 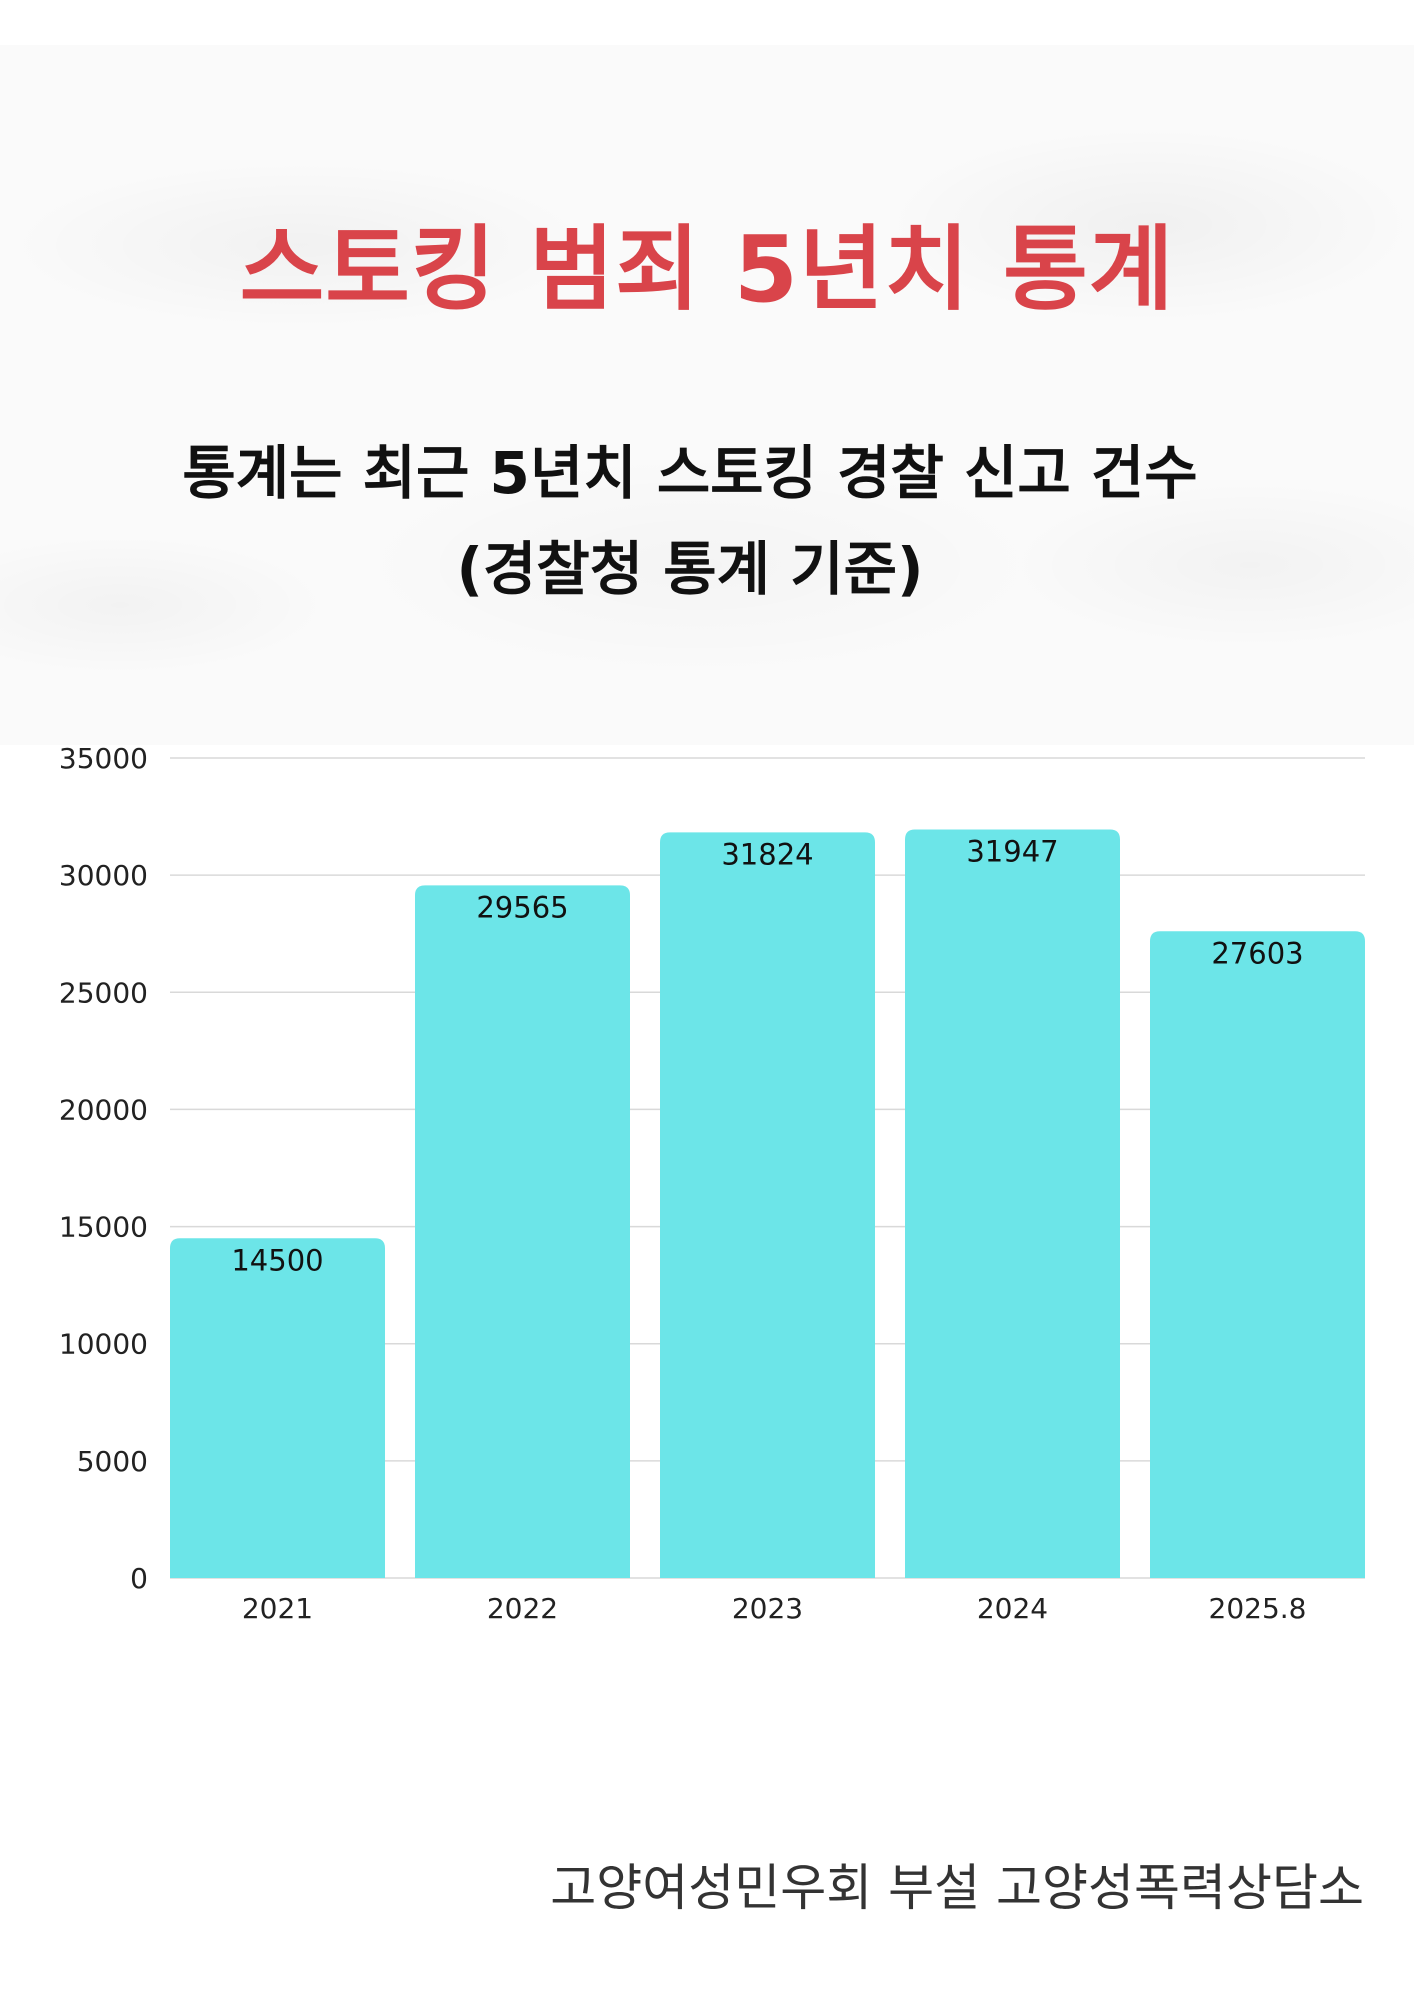 What do you see at coordinates (277, 1608) in the screenshot?
I see `x-tick-label: 2021` at bounding box center [277, 1608].